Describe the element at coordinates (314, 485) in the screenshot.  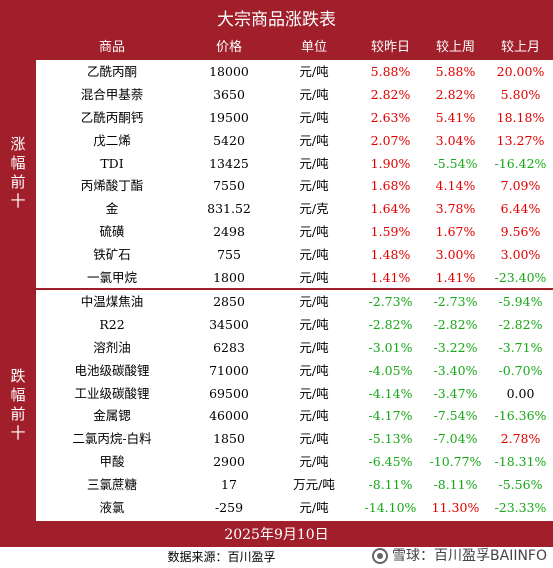
I see `commodity-unit: 万元/吨` at that location.